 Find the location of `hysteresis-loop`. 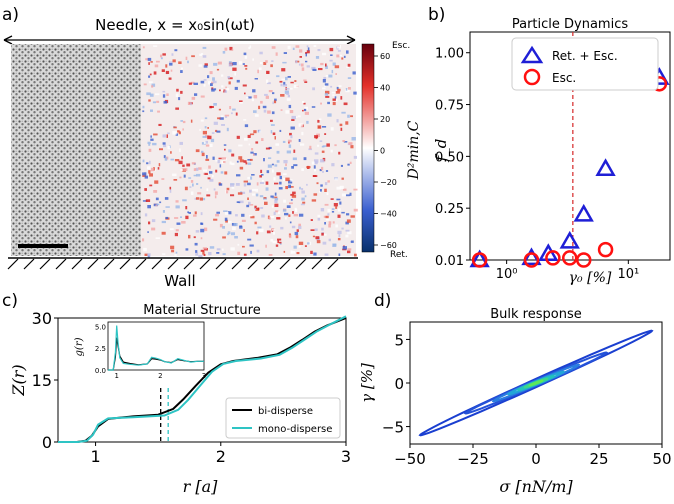

hysteresis-loop is located at coordinates (536, 383).